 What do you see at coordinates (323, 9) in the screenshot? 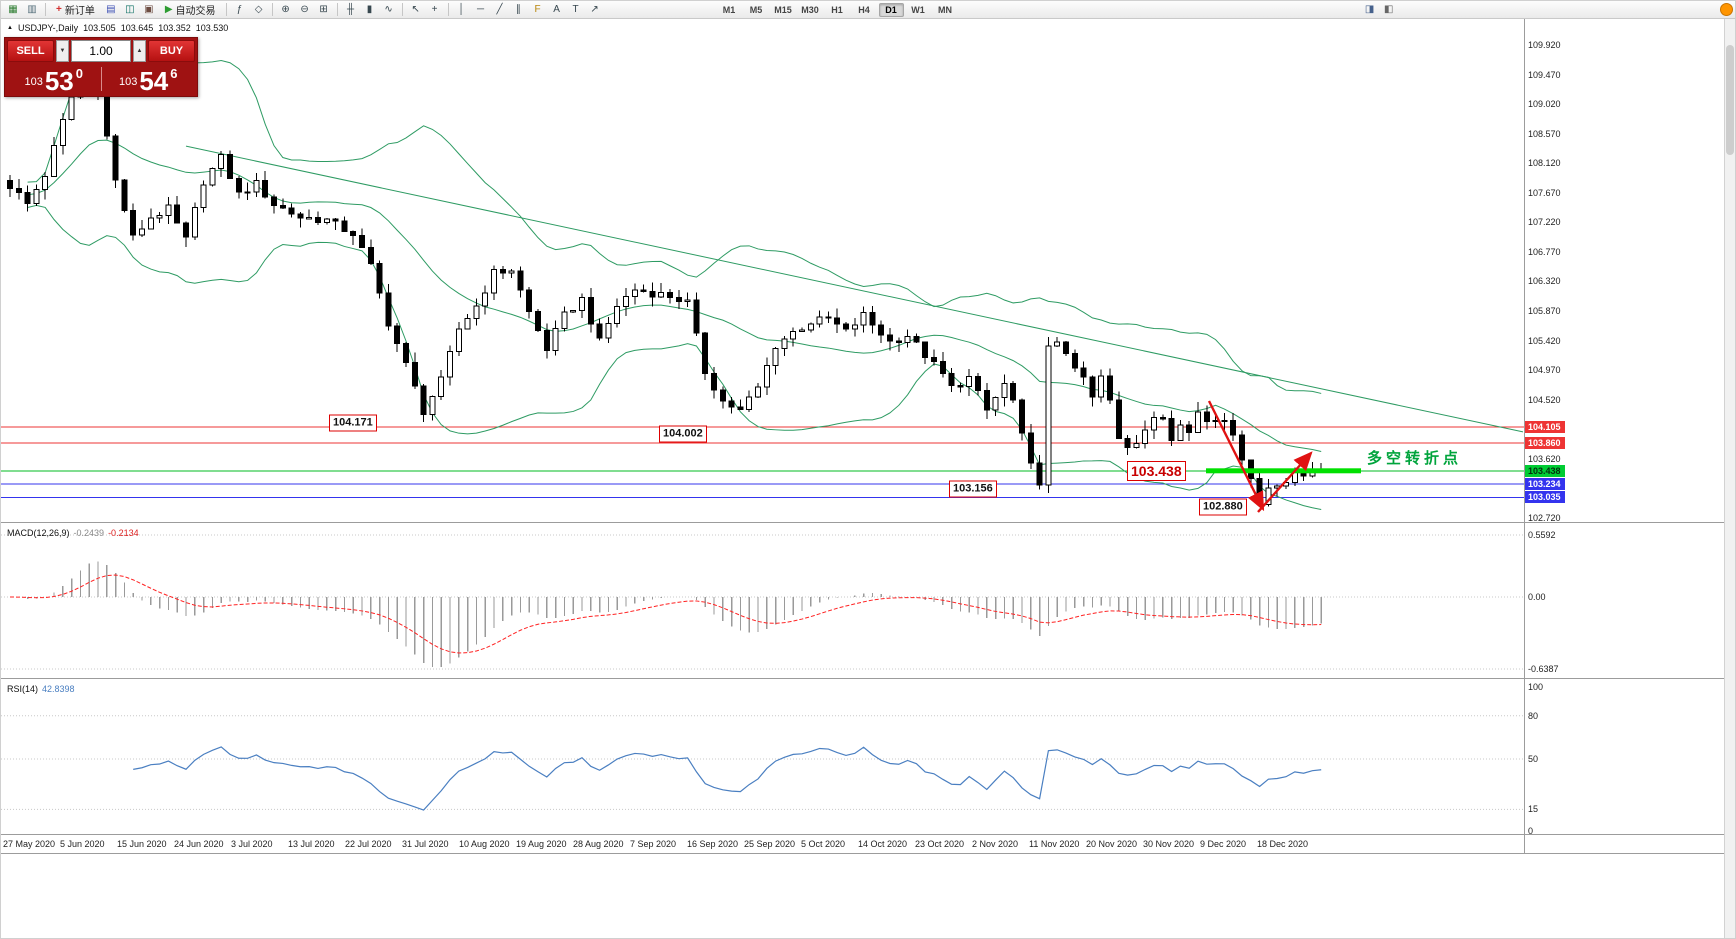
I see `grid-icon: ⊞` at bounding box center [323, 9].